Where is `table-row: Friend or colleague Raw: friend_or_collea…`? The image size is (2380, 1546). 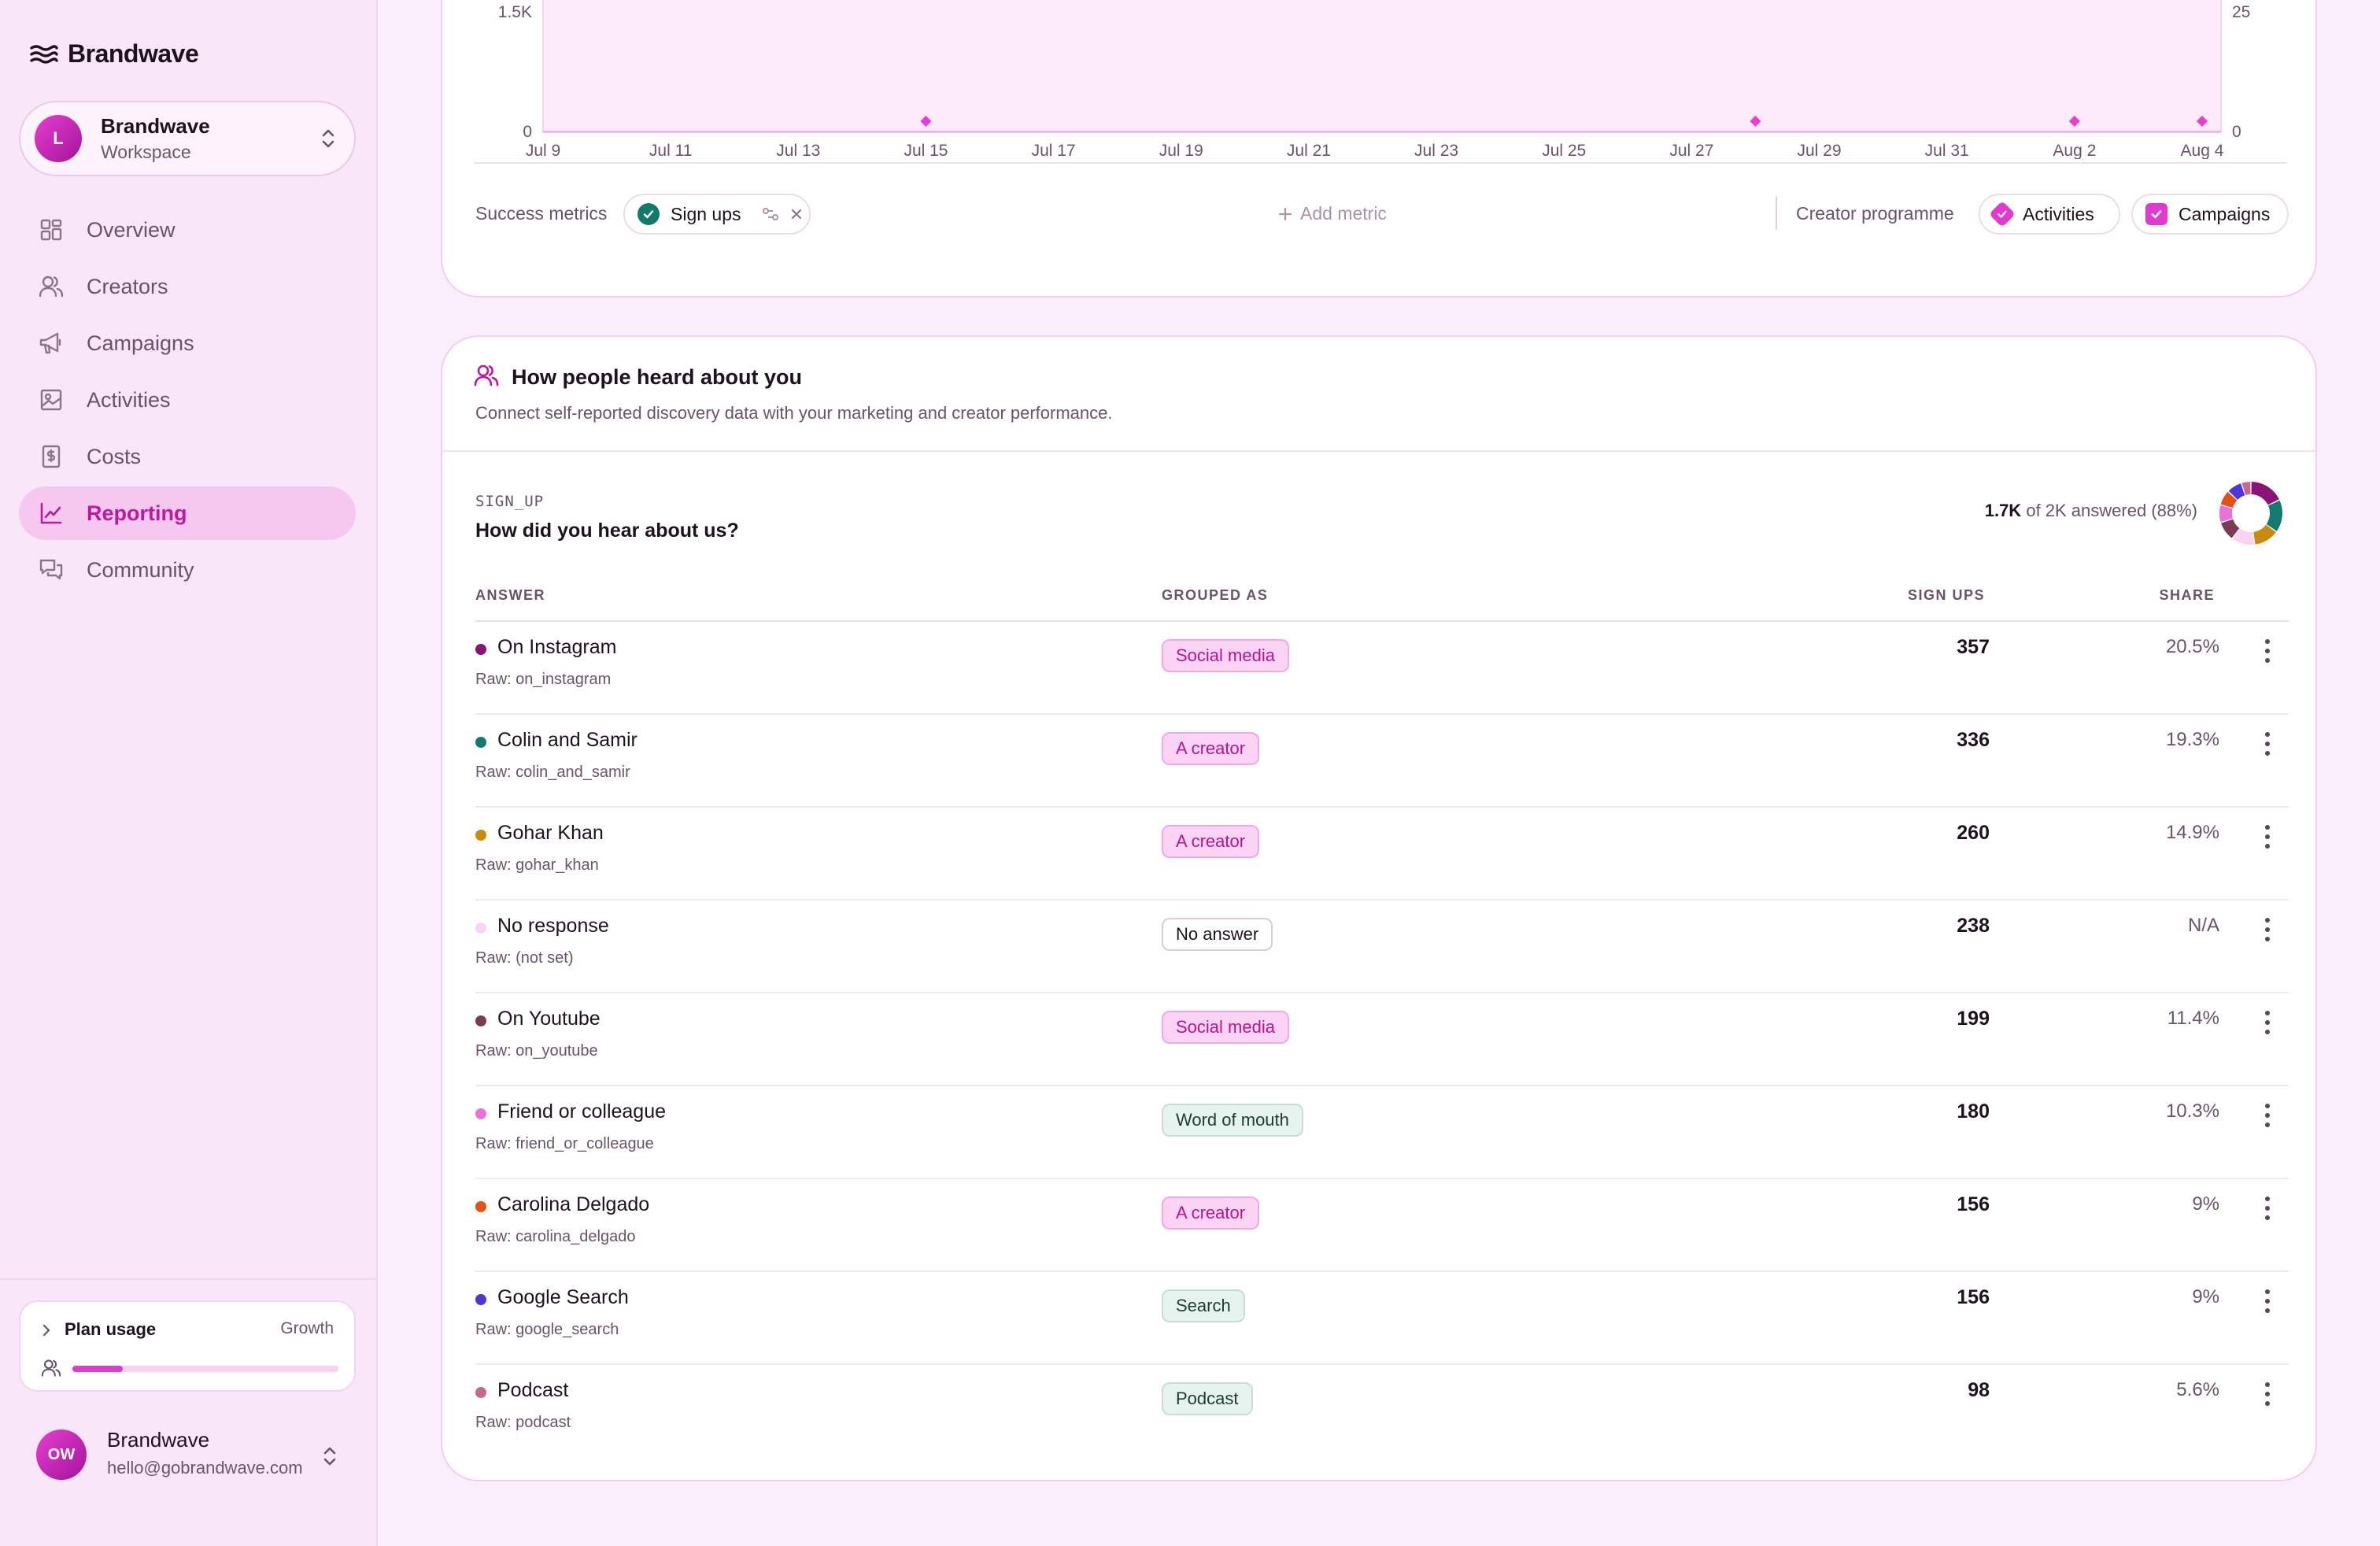 table-row: Friend or colleague Raw: friend_or_collea… is located at coordinates (1382, 1133).